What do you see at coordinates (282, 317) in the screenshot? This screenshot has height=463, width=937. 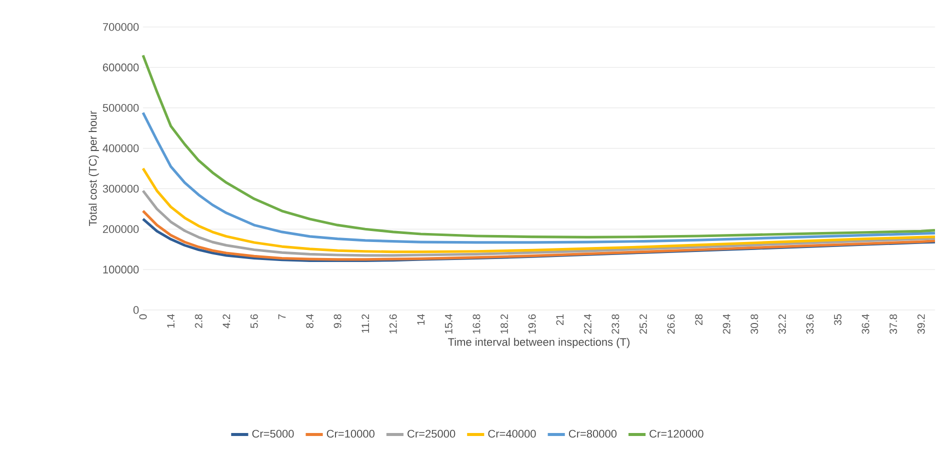 I see `x-tick-label: 7` at bounding box center [282, 317].